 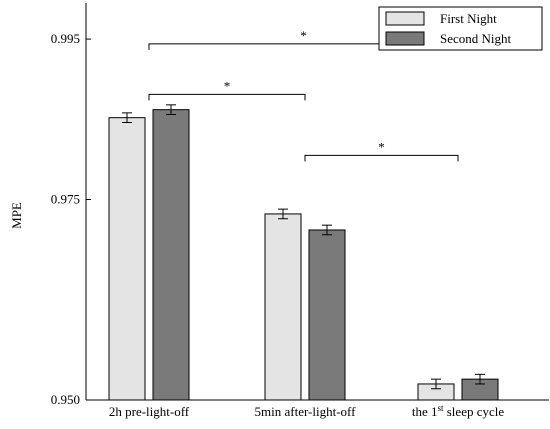 What do you see at coordinates (65, 399) in the screenshot?
I see `y-tick-label: 0.950` at bounding box center [65, 399].